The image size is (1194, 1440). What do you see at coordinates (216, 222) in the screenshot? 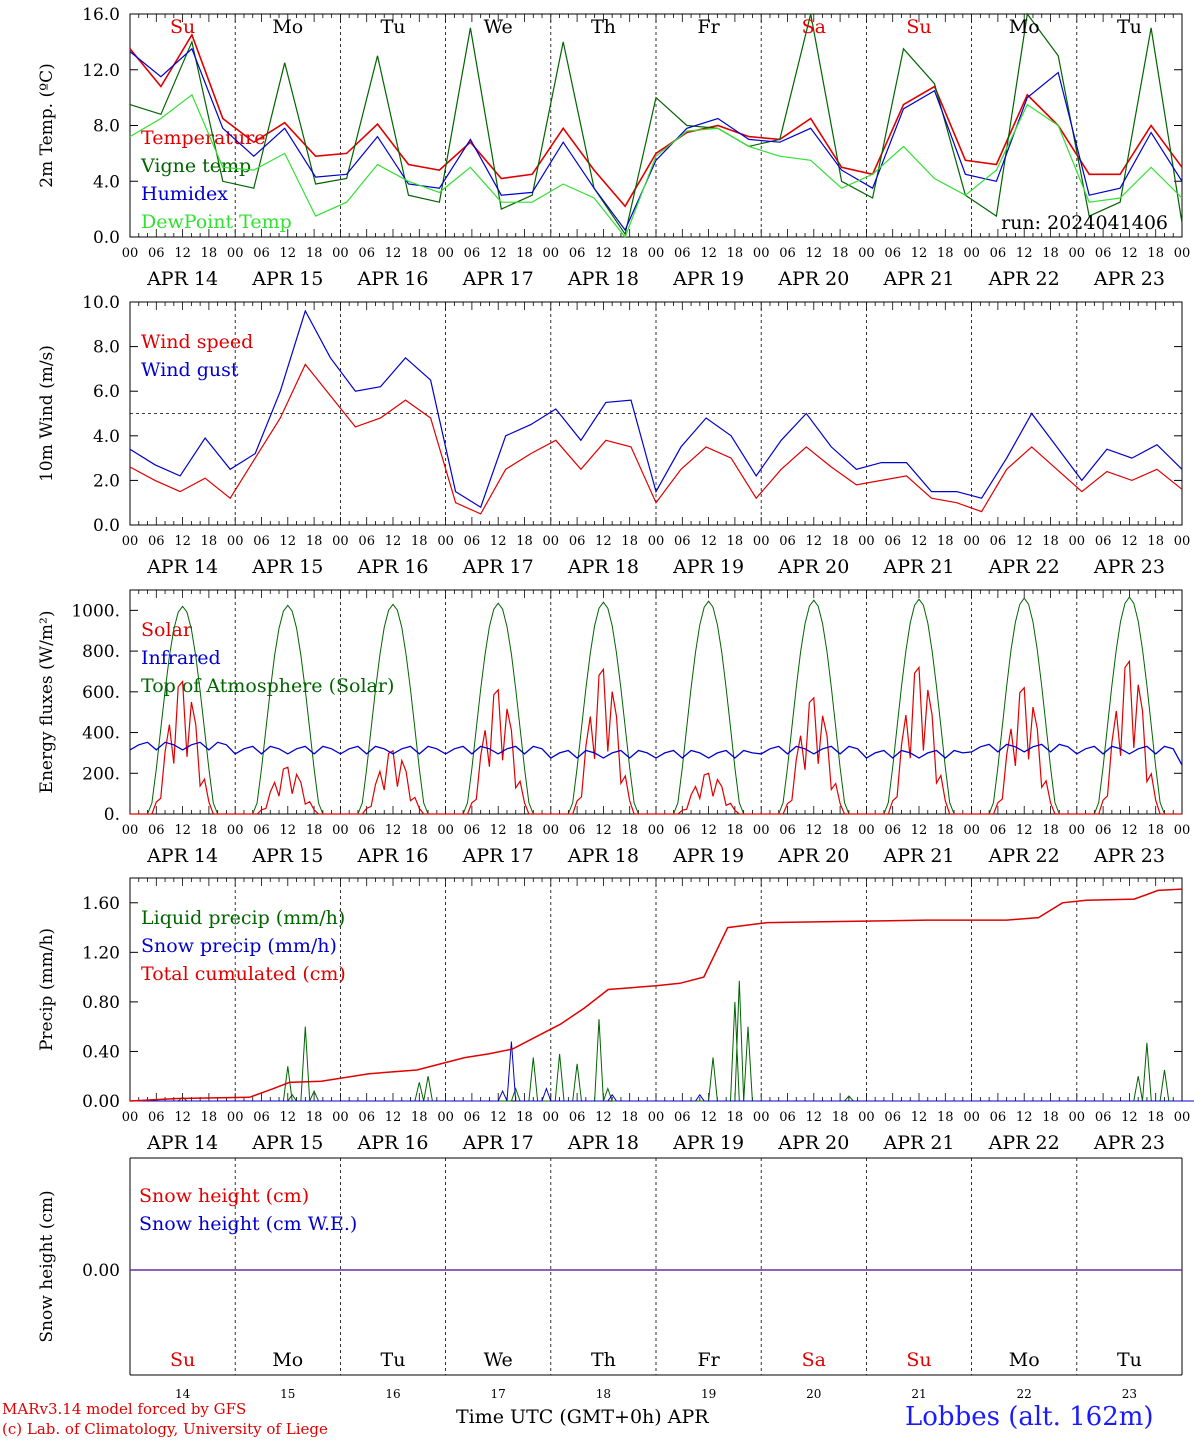
I see `legend-entry: DewPoint Temp` at bounding box center [216, 222].